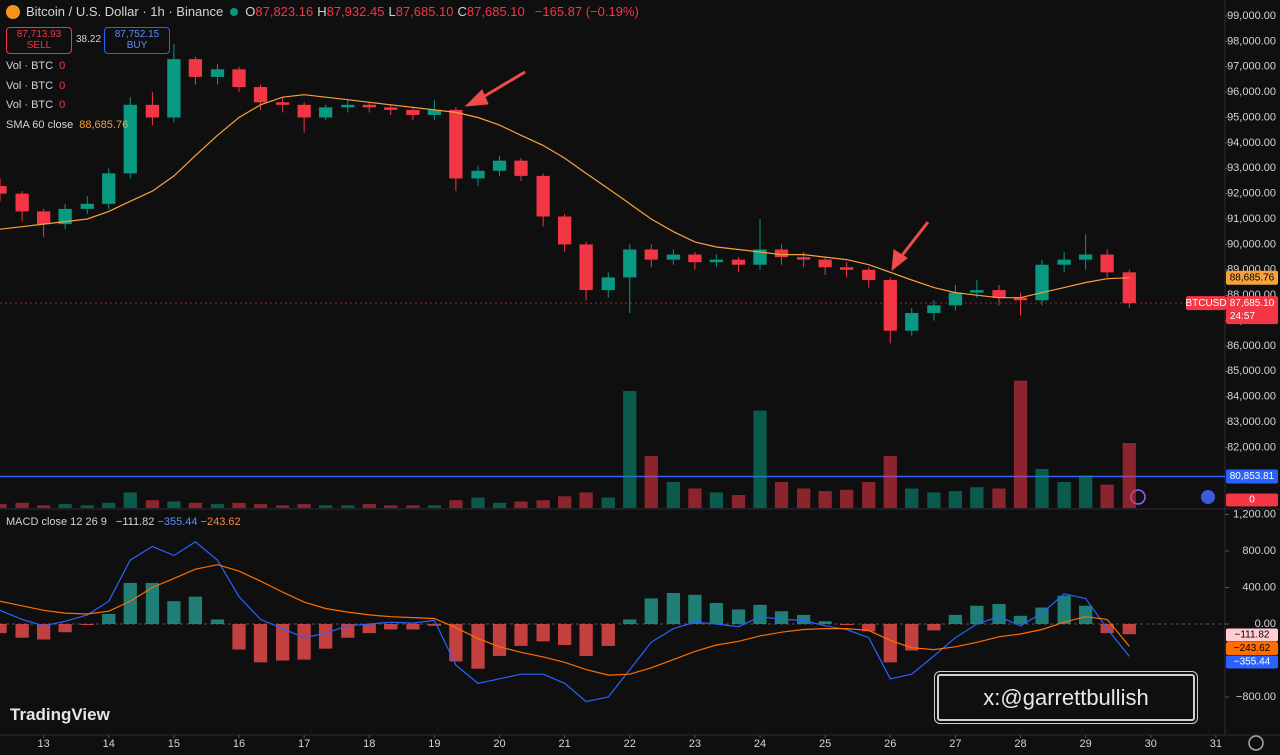 The width and height of the screenshot is (1280, 755). What do you see at coordinates (369, 744) in the screenshot?
I see `x-tick-label: 18` at bounding box center [369, 744].